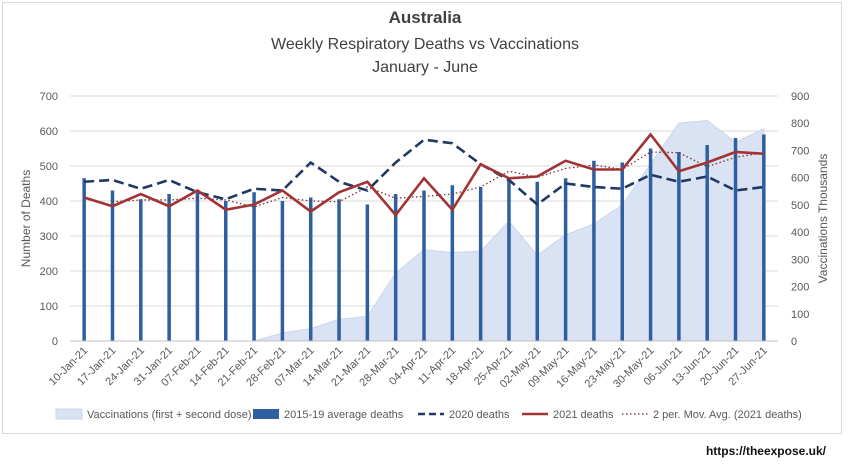 The image size is (850, 474). Describe the element at coordinates (266, 414) in the screenshot. I see `legend-swatch-avg-deaths` at that location.